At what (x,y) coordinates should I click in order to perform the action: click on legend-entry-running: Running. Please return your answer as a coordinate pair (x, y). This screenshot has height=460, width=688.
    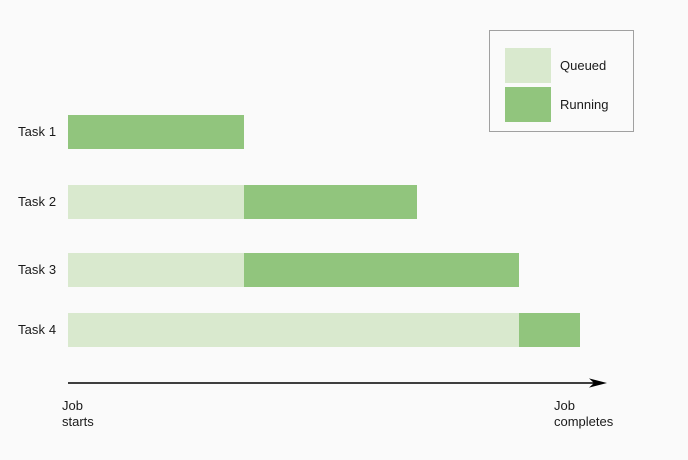
    Looking at the image, I should click on (556, 104).